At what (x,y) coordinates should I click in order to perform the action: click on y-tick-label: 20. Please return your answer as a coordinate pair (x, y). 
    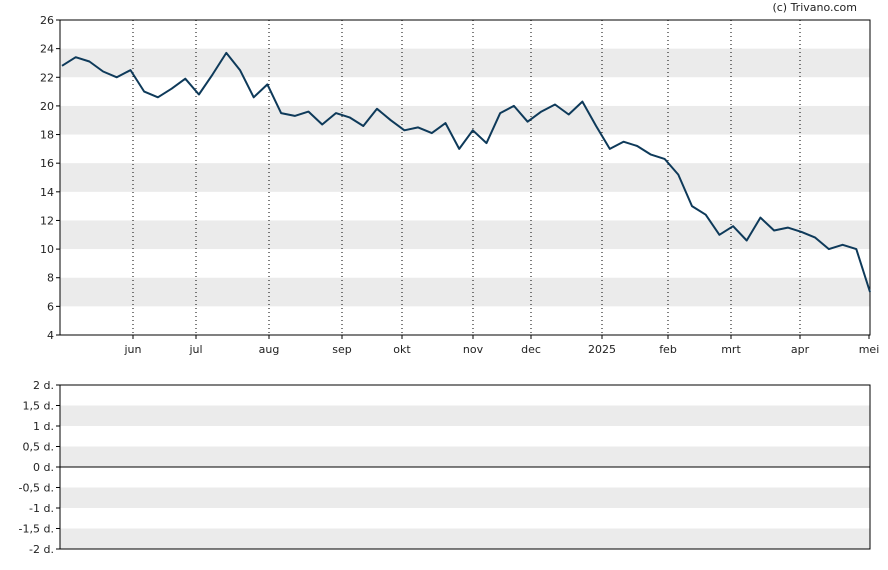
    Looking at the image, I should click on (47, 106).